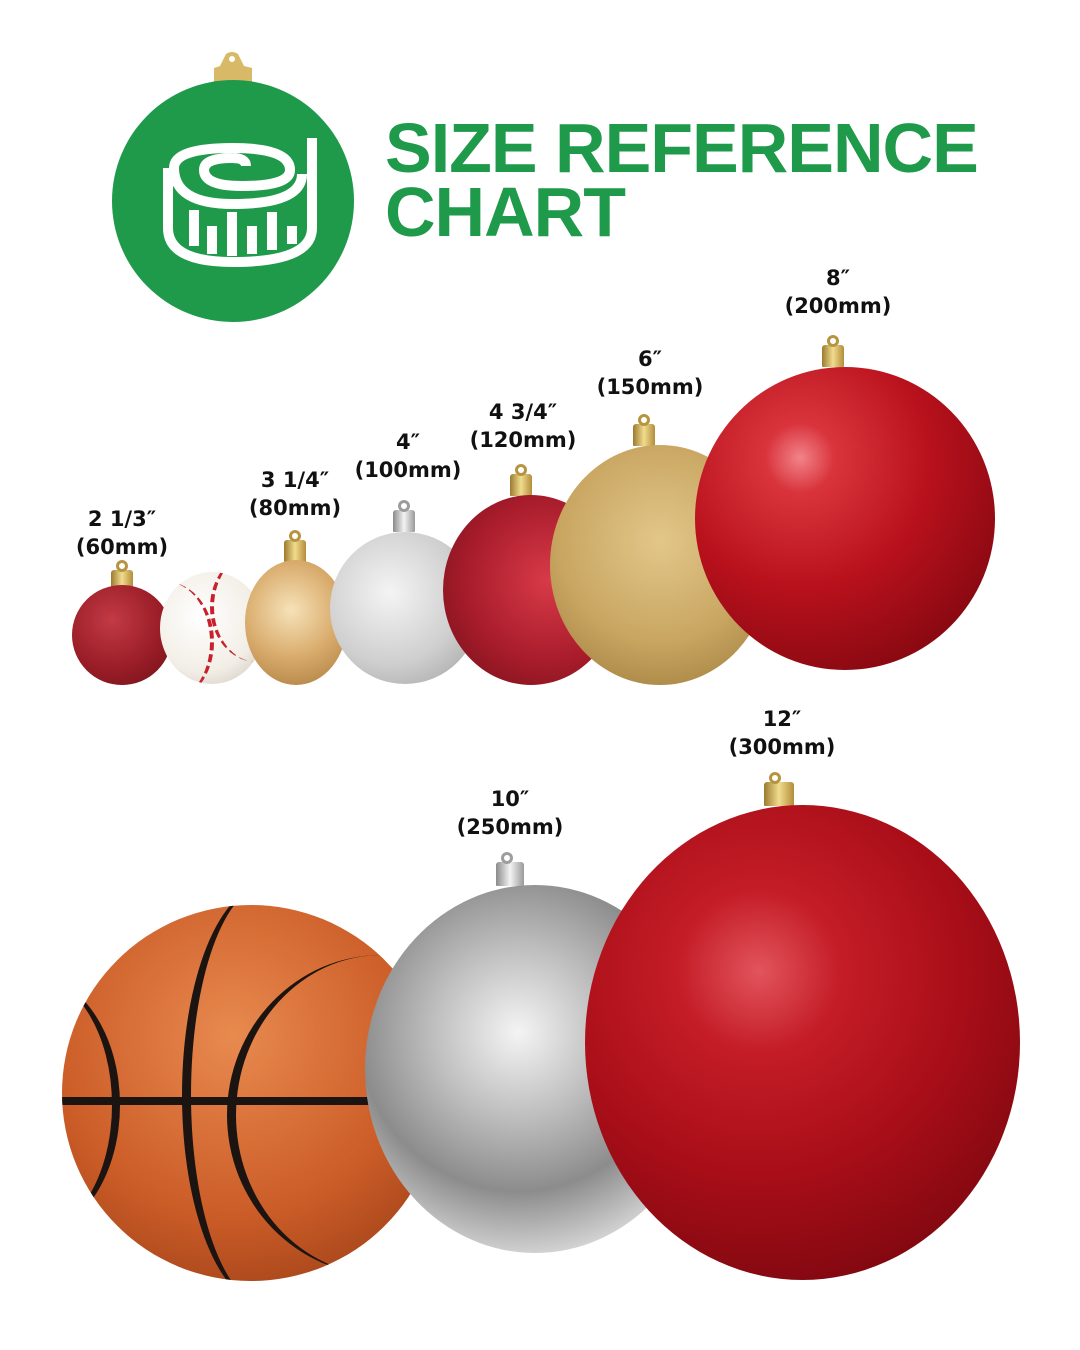 The image size is (1080, 1350). What do you see at coordinates (838, 292) in the screenshot?
I see `size-label-200mm: 8″ (200mm)` at bounding box center [838, 292].